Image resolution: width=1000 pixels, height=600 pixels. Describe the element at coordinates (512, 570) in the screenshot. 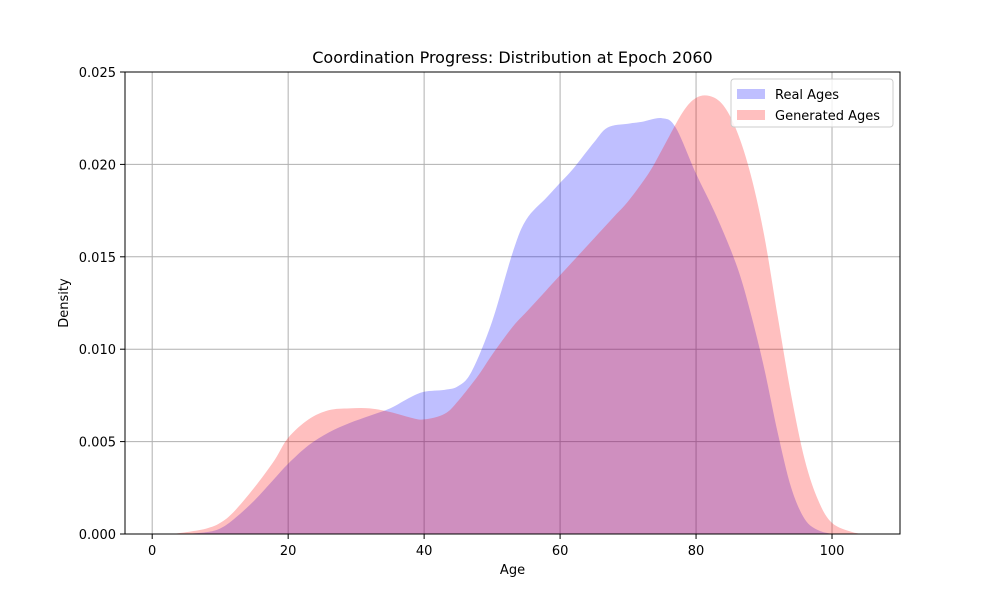

I see `x-axis-label: Age` at that location.